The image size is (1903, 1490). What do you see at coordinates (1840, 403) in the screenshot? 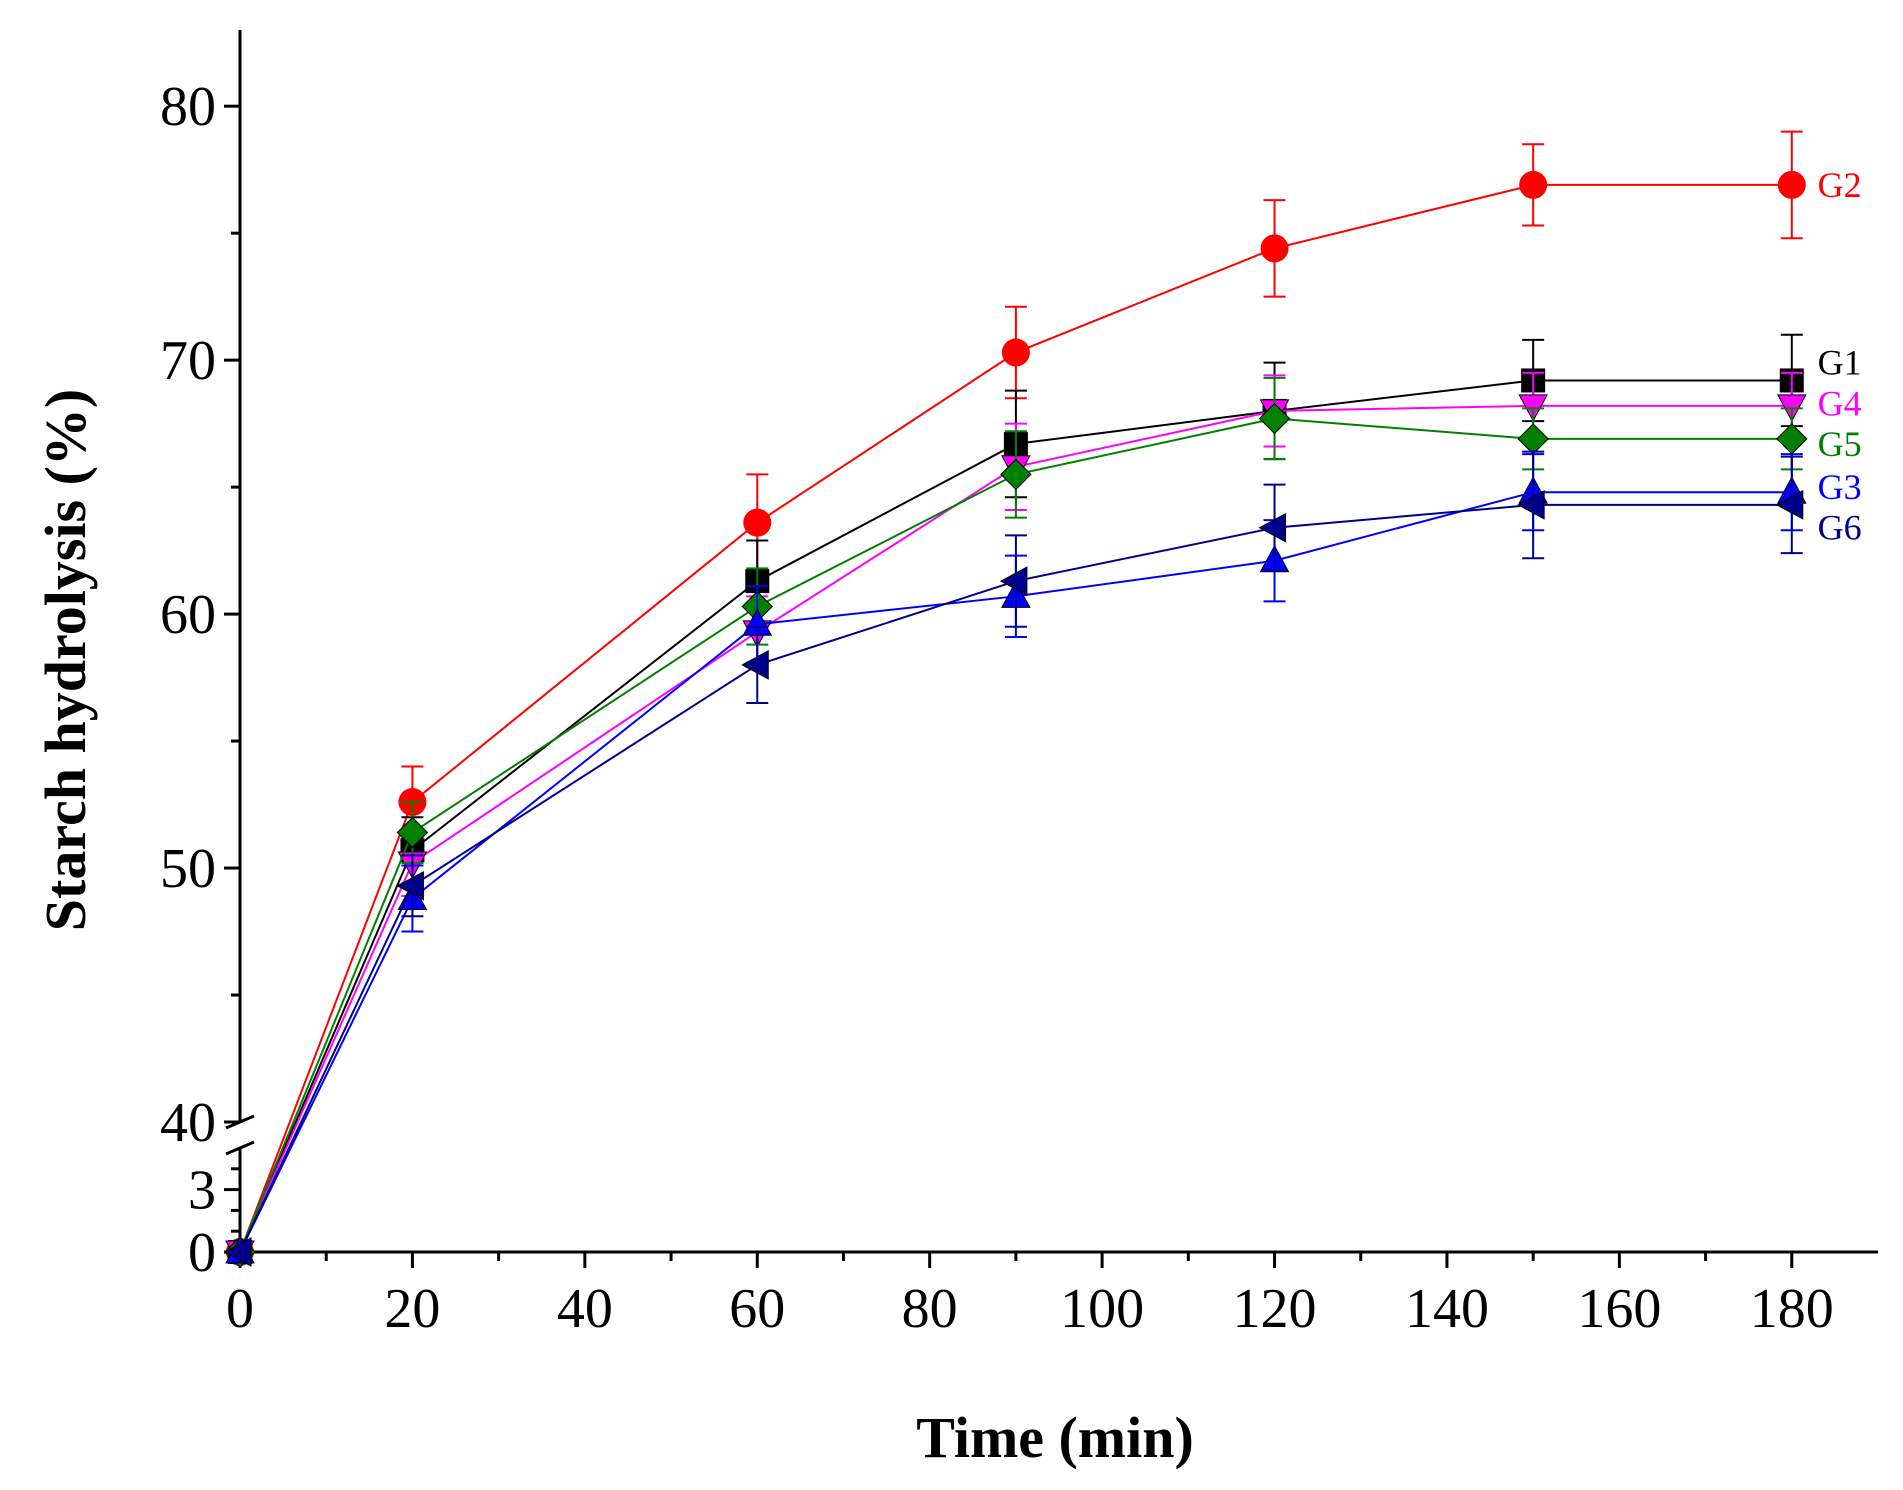
I see `series-label-g4: G4` at bounding box center [1840, 403].